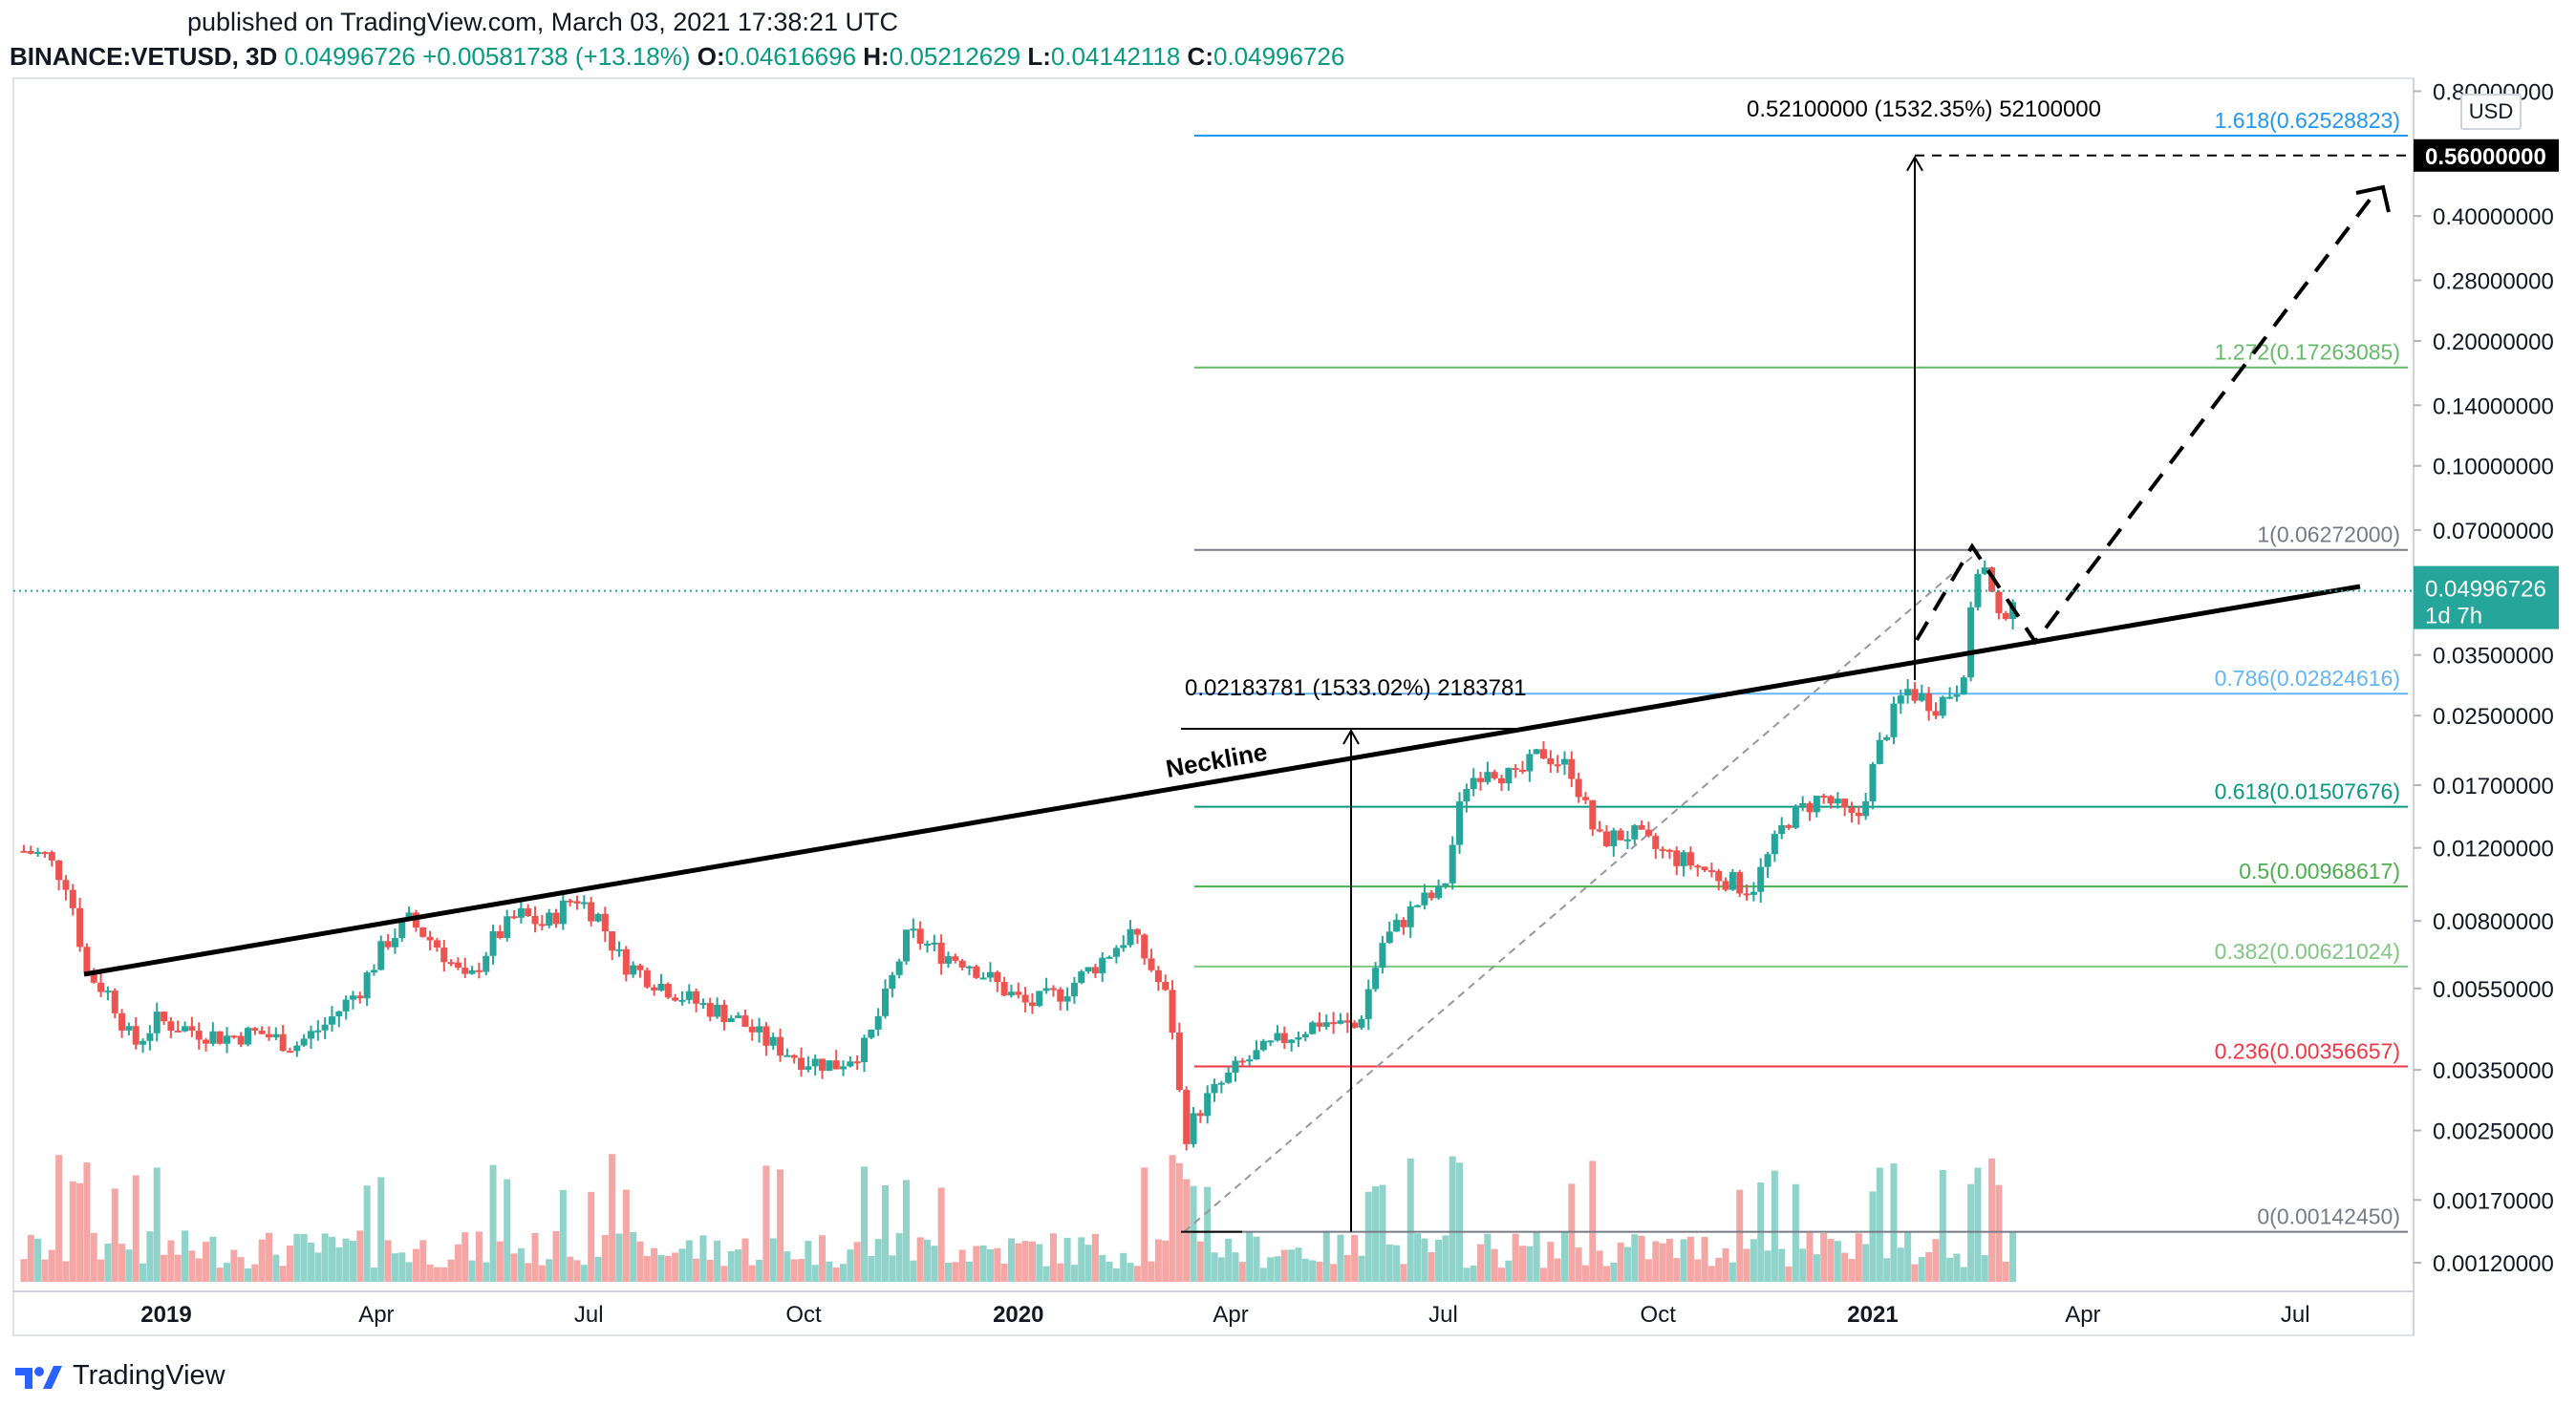 The width and height of the screenshot is (2576, 1406). What do you see at coordinates (2319, 871) in the screenshot?
I see `fib-level-label: 0.5(0.00968617)` at bounding box center [2319, 871].